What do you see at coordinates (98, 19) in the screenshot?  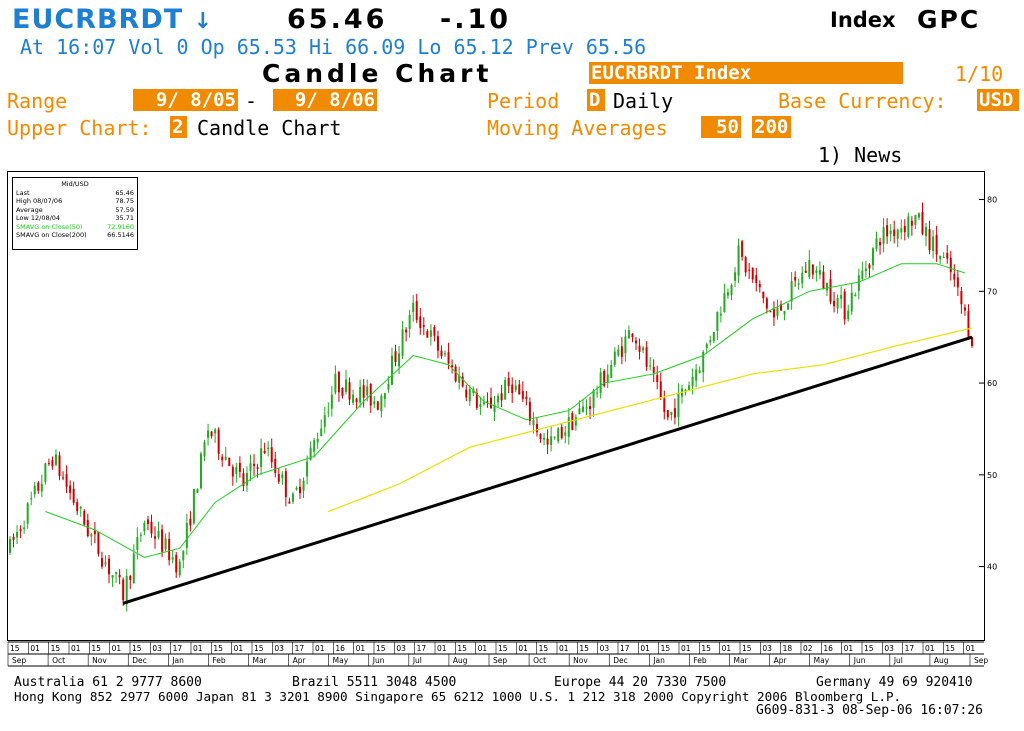 I see `ticker-text: EUCRBRDT` at bounding box center [98, 19].